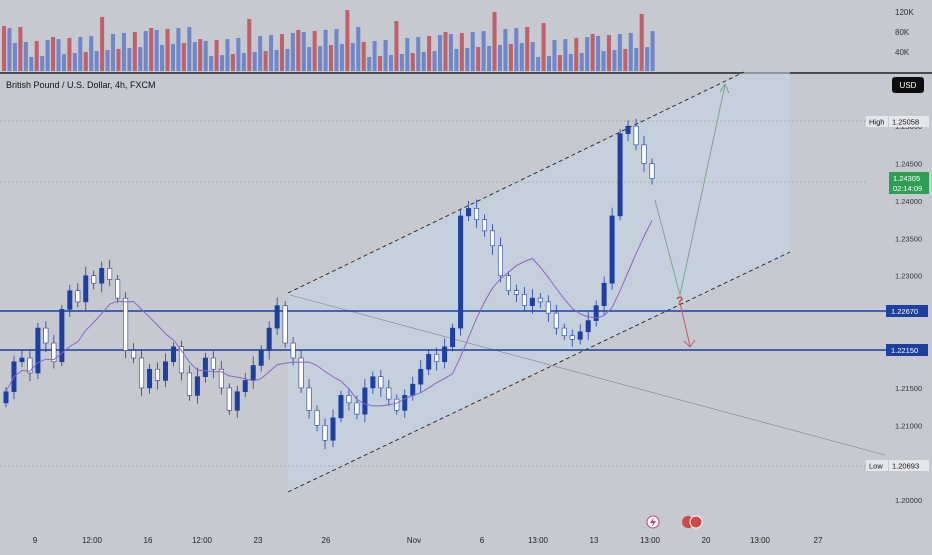 The image size is (932, 555). Describe the element at coordinates (902, 52) in the screenshot. I see `volume-tick-40k: 40K` at that location.